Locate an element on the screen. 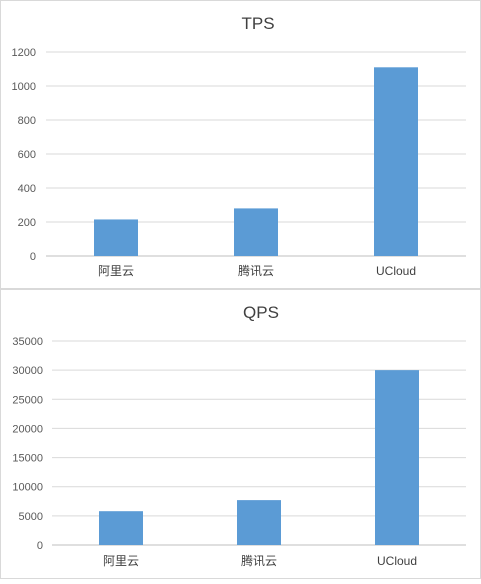  qps-y-tick-label: 30000 is located at coordinates (27, 371).